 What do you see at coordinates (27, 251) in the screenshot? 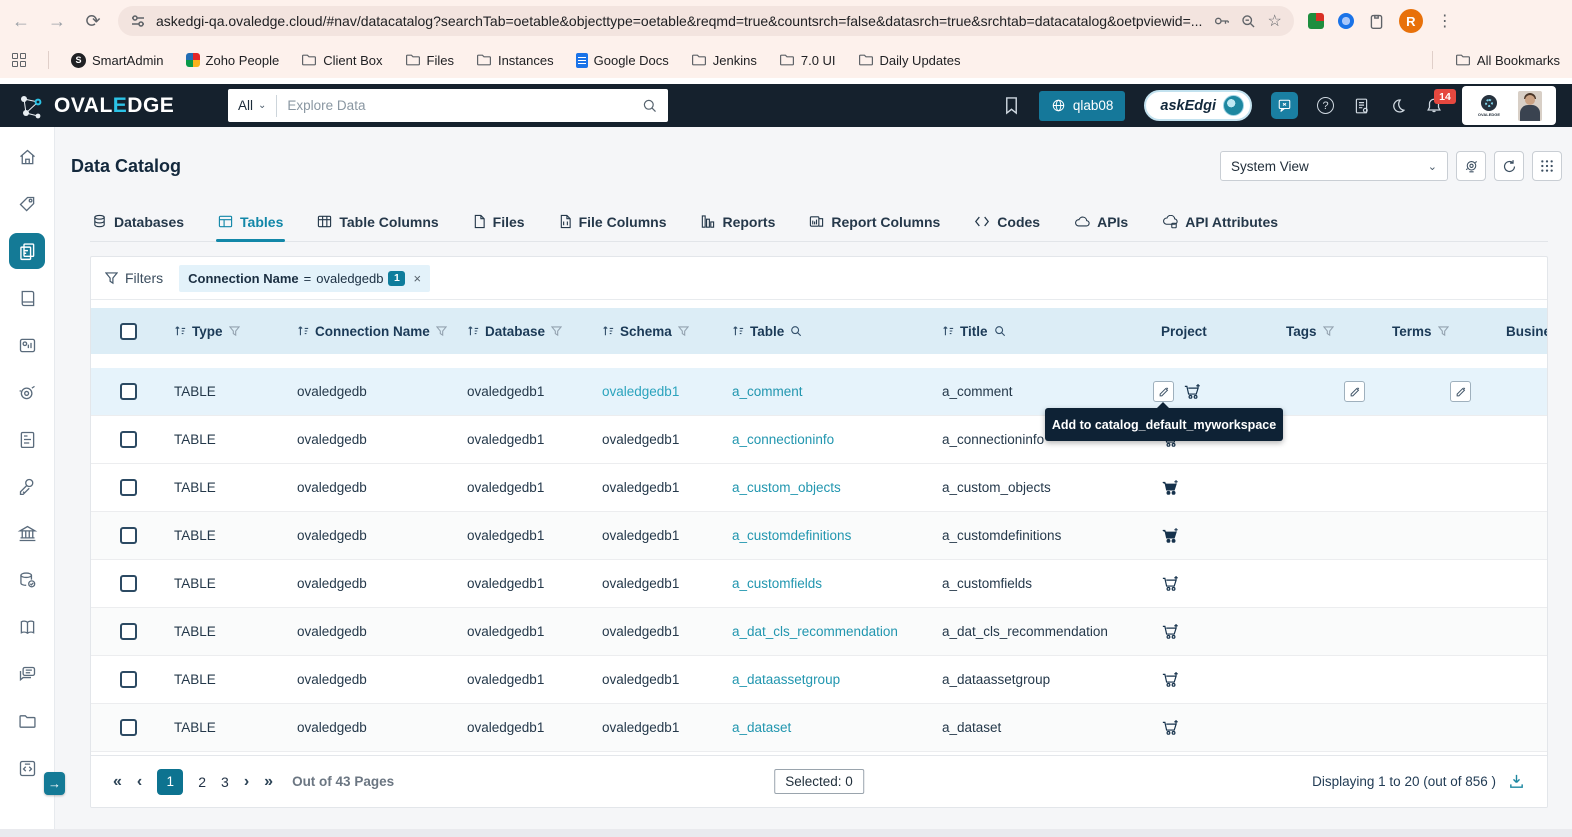
I see `sidebar-item-data-catalog` at bounding box center [27, 251].